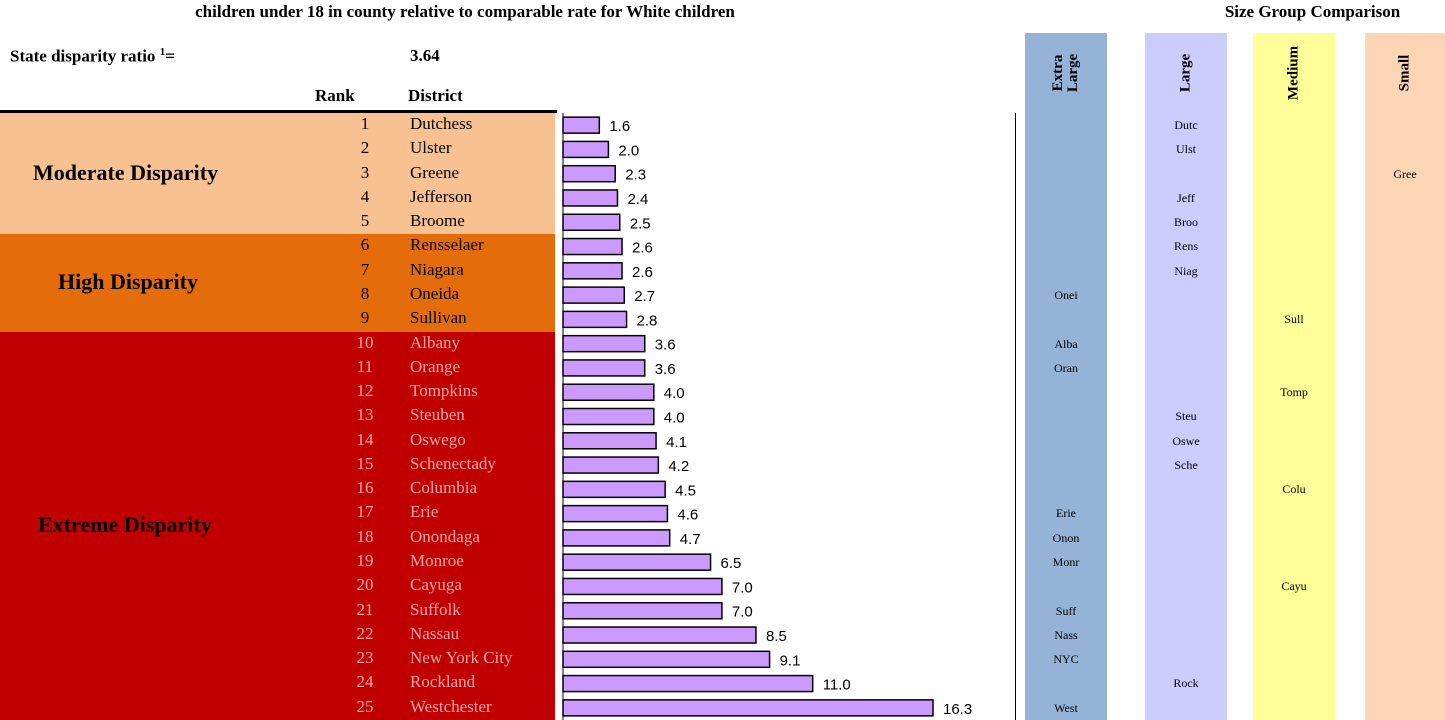 This screenshot has width=1445, height=720. Describe the element at coordinates (957, 709) in the screenshot. I see `bar-value-label: 16.3` at that location.